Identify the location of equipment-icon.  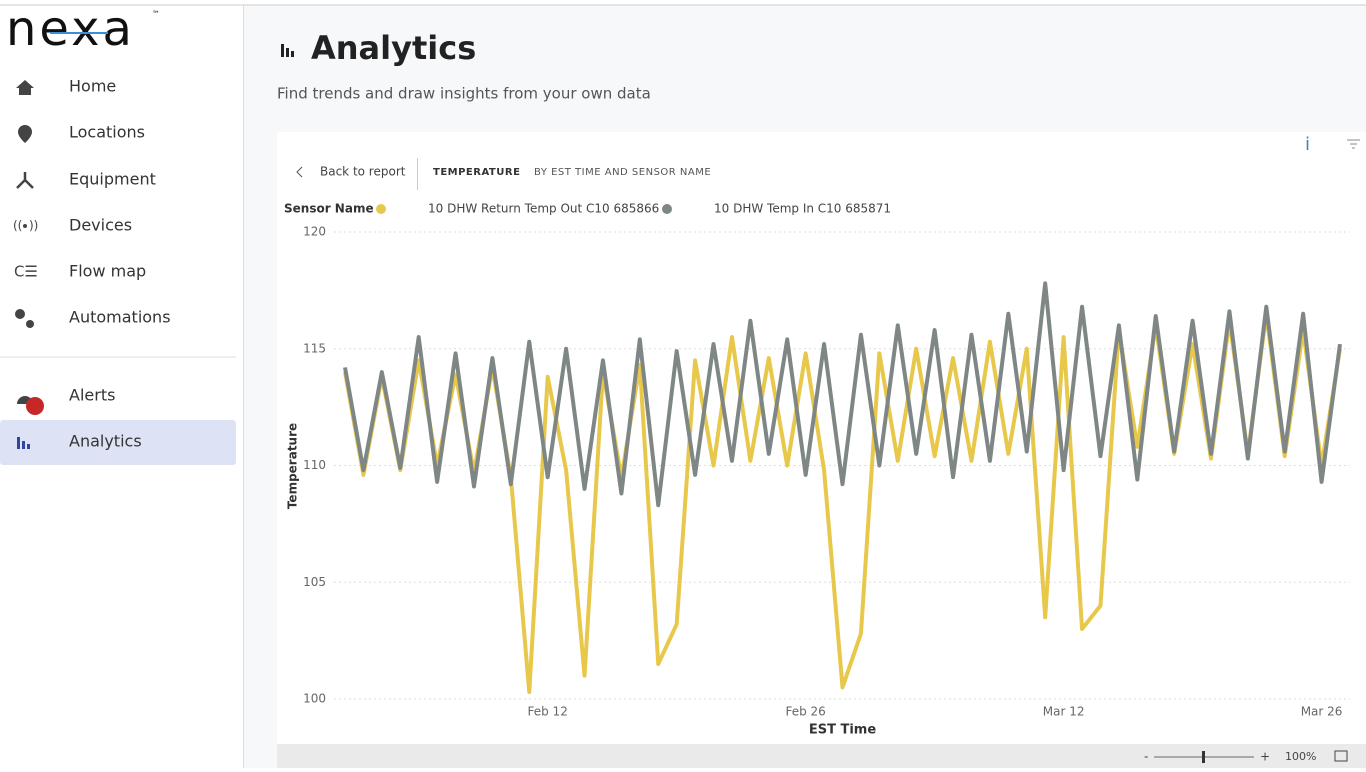
(25, 180).